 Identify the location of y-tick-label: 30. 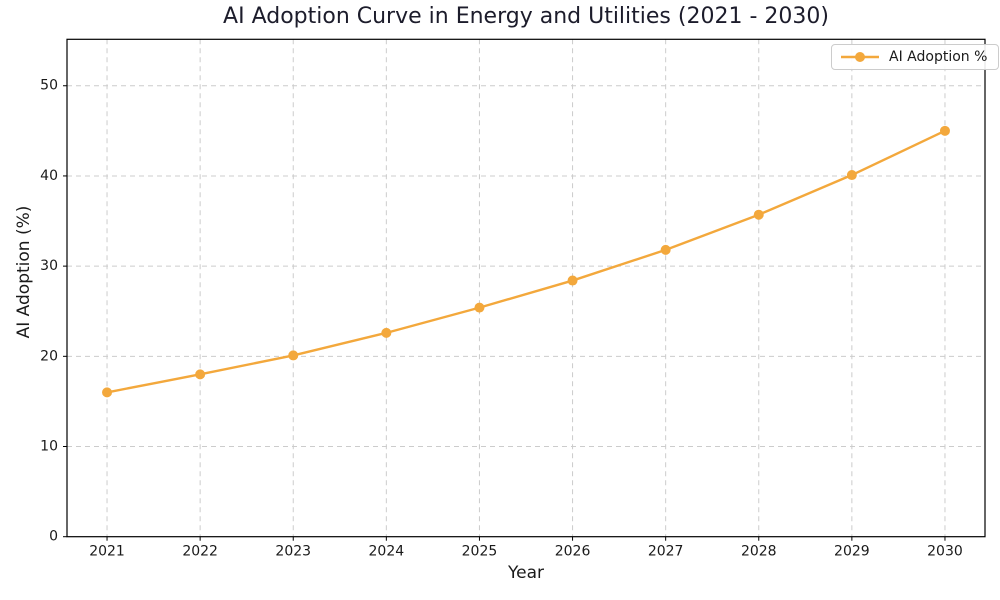
(49, 266).